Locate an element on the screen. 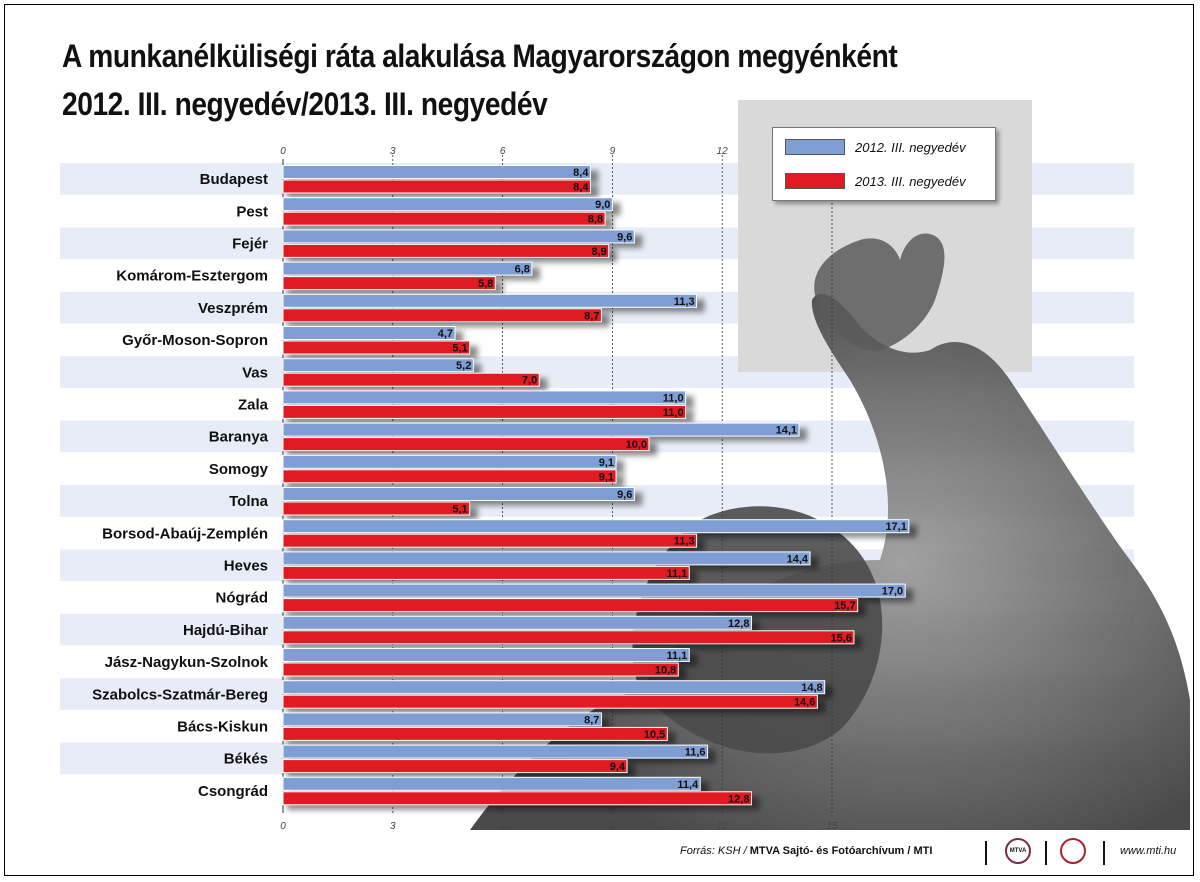 The height and width of the screenshot is (882, 1200). value-label: 15,6 is located at coordinates (841, 638).